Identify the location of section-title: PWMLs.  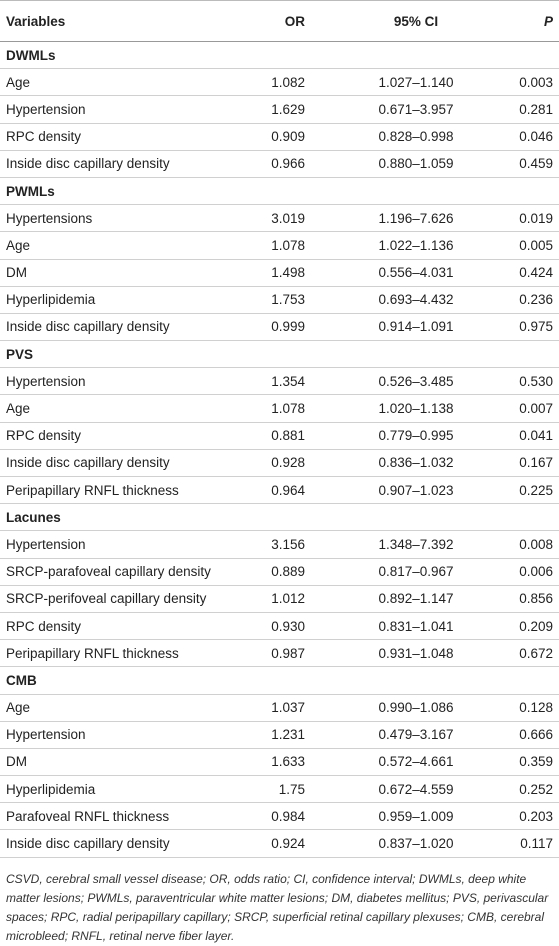
(279, 191).